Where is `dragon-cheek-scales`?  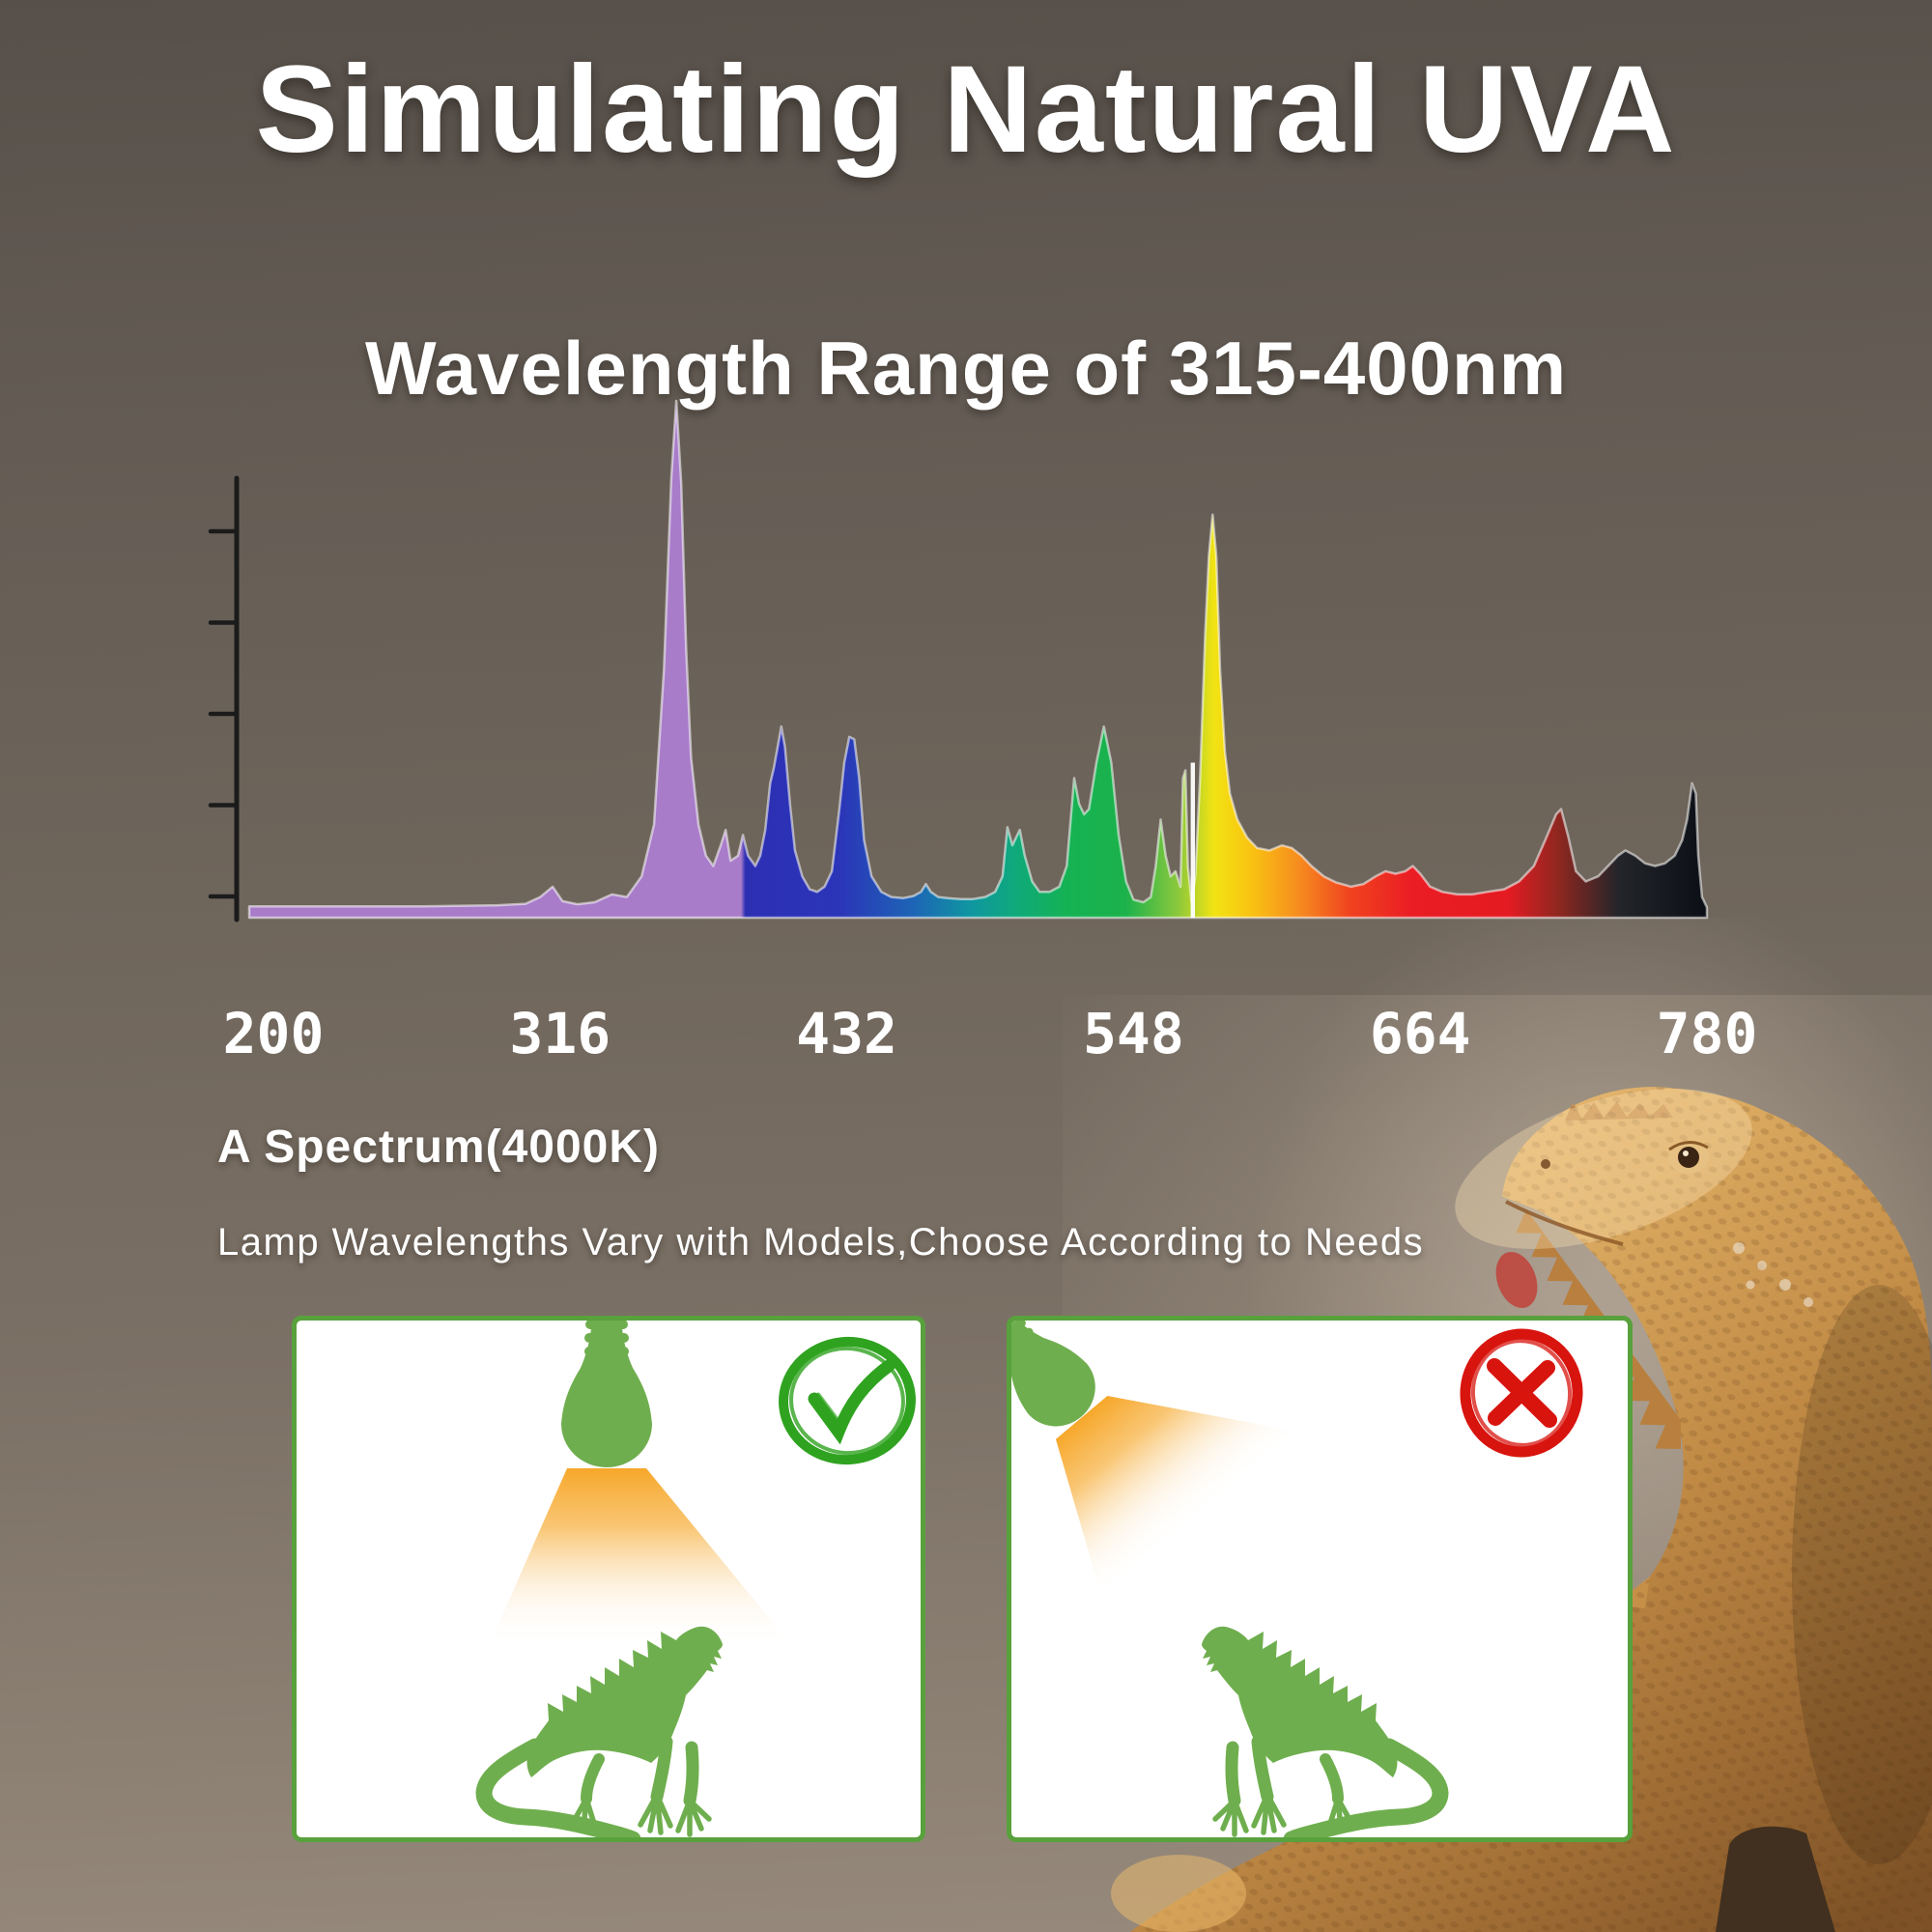
dragon-cheek-scales is located at coordinates (1773, 1274).